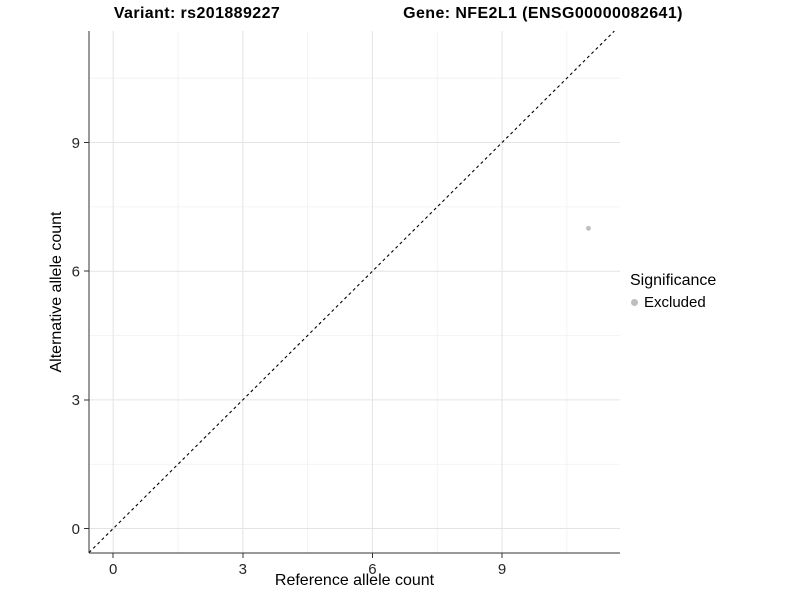 The width and height of the screenshot is (800, 600). I want to click on x-axis-title: Reference allele count, so click(354, 580).